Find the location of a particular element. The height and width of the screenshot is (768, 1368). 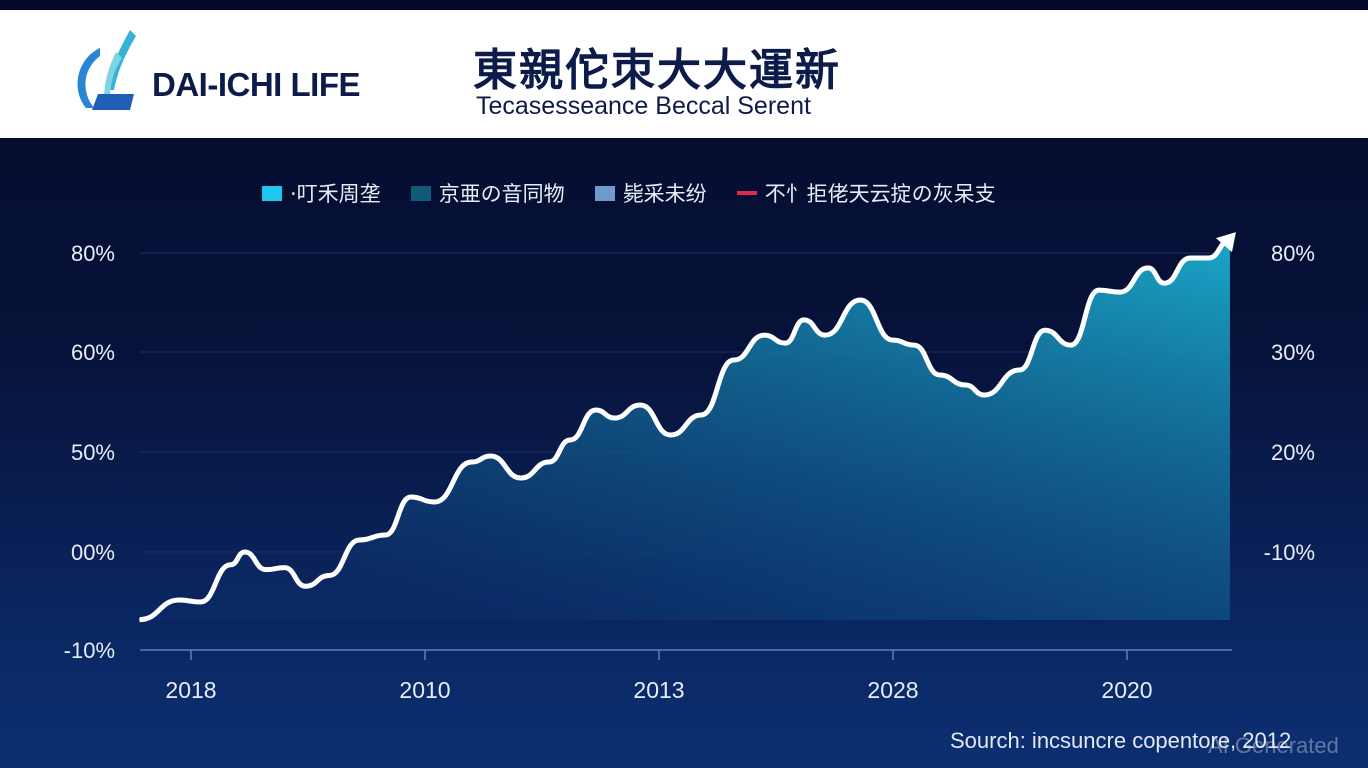

legend-label: ·叮禾周垄 is located at coordinates (335, 194).